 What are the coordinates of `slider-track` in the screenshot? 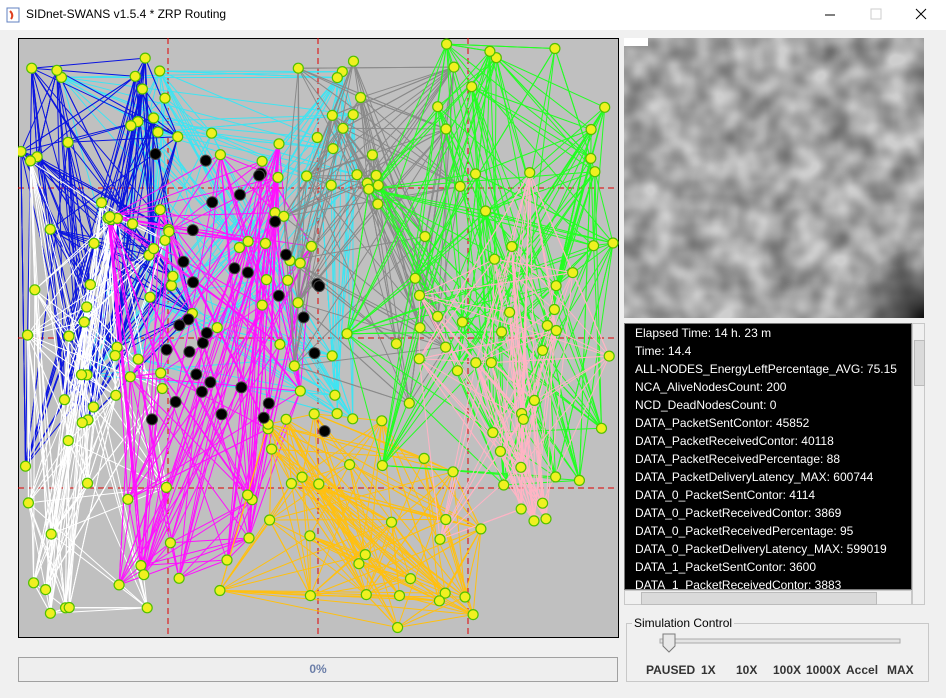 It's located at (780, 641).